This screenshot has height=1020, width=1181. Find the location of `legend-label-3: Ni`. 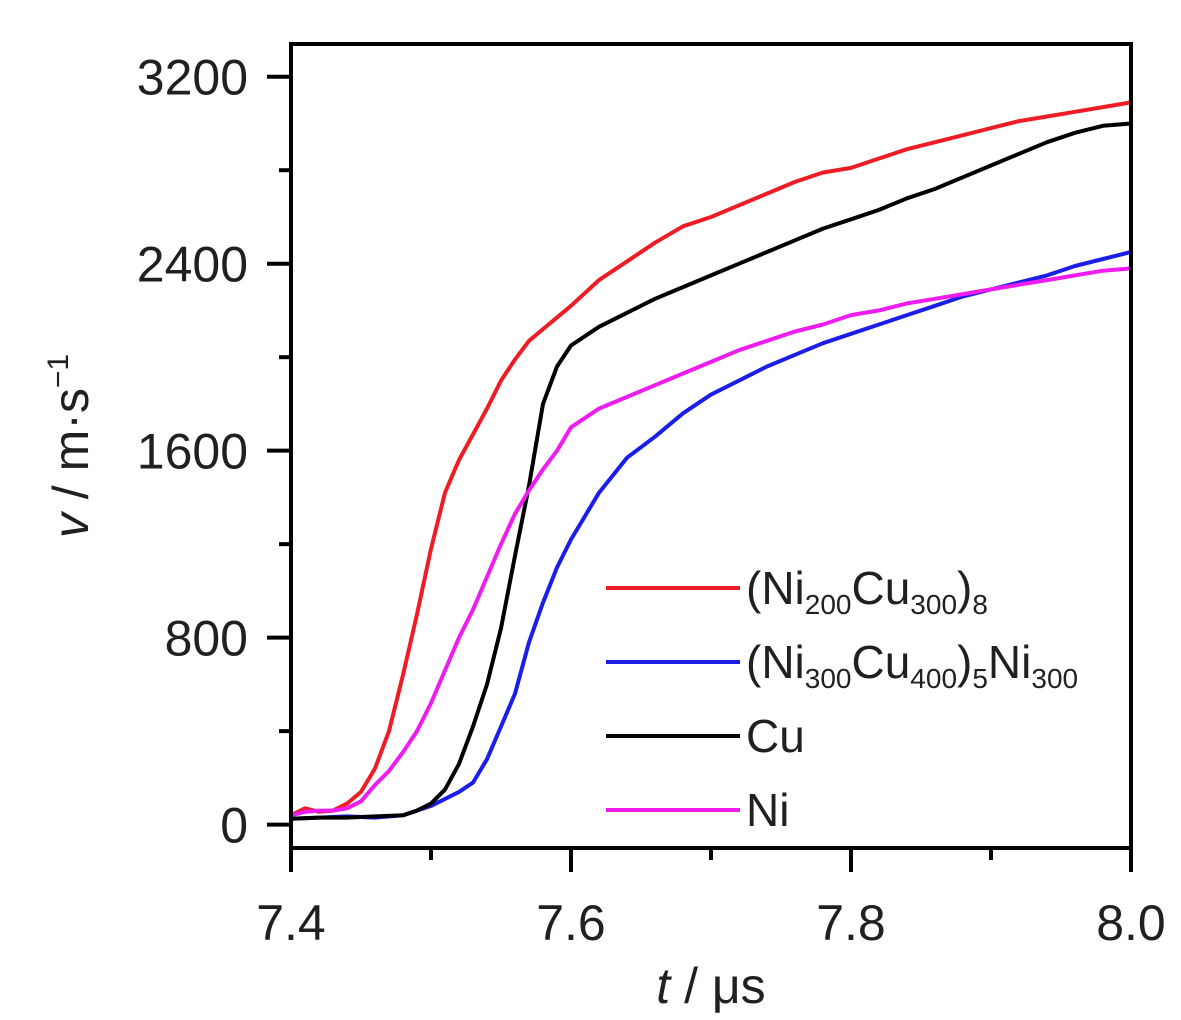

legend-label-3: Ni is located at coordinates (767, 810).